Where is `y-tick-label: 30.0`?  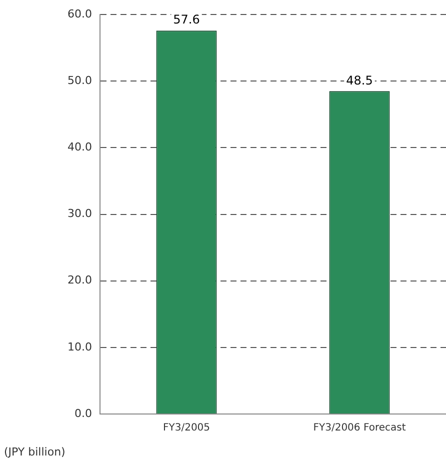
y-tick-label: 30.0 is located at coordinates (80, 213).